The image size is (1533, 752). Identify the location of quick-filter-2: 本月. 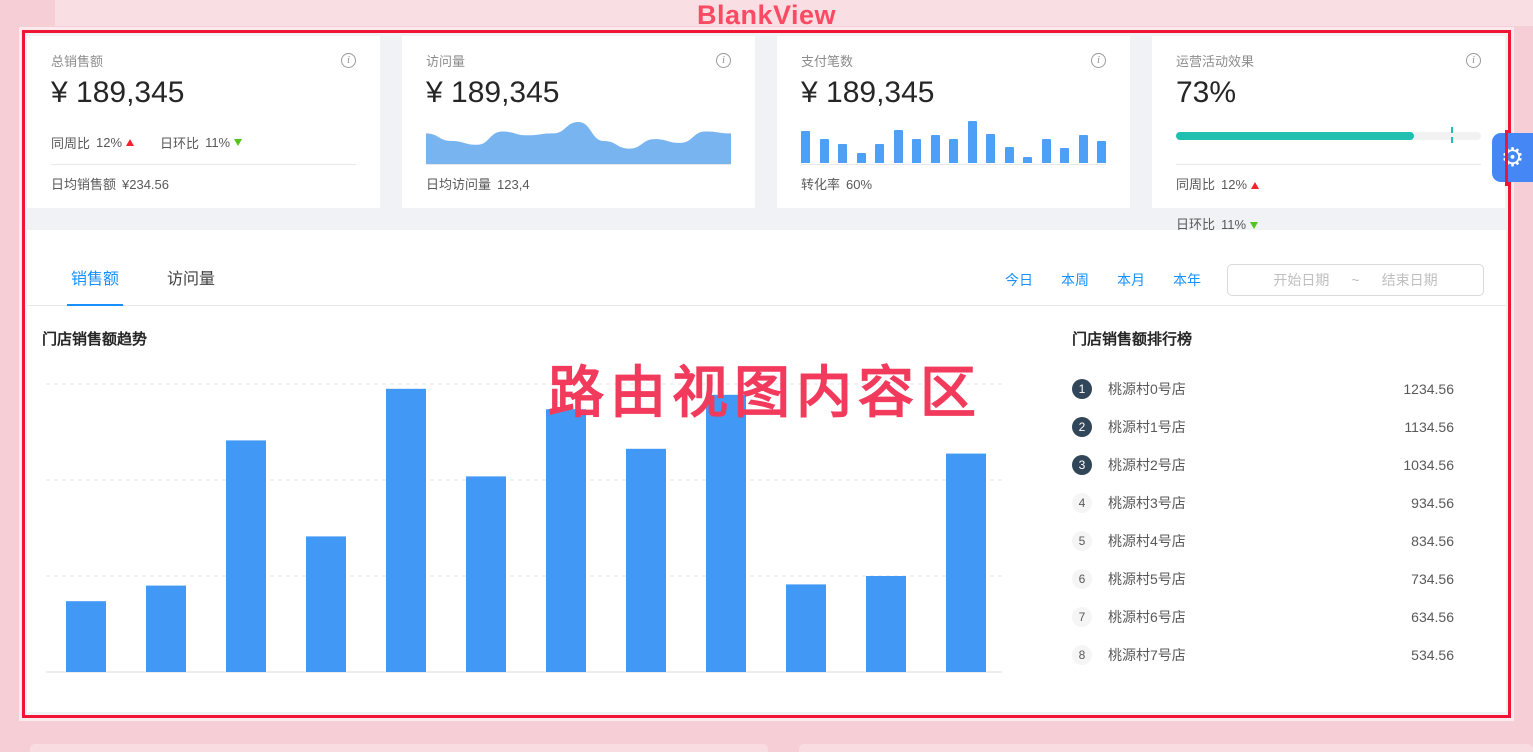
(1131, 280).